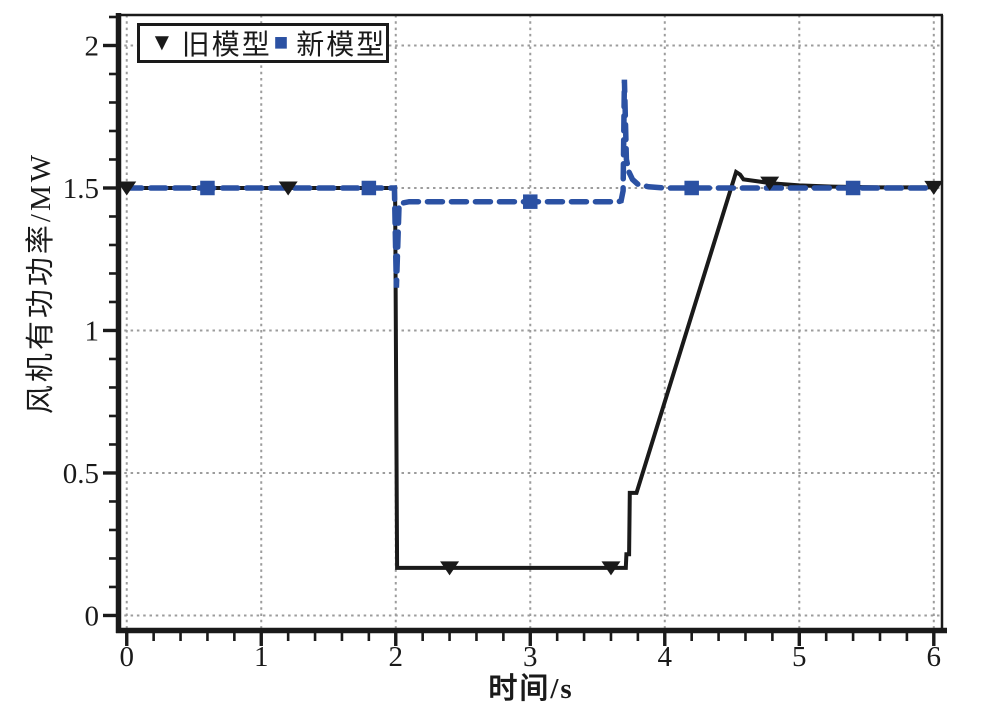  Describe the element at coordinates (126, 657) in the screenshot. I see `x-tick-label: 0` at that location.